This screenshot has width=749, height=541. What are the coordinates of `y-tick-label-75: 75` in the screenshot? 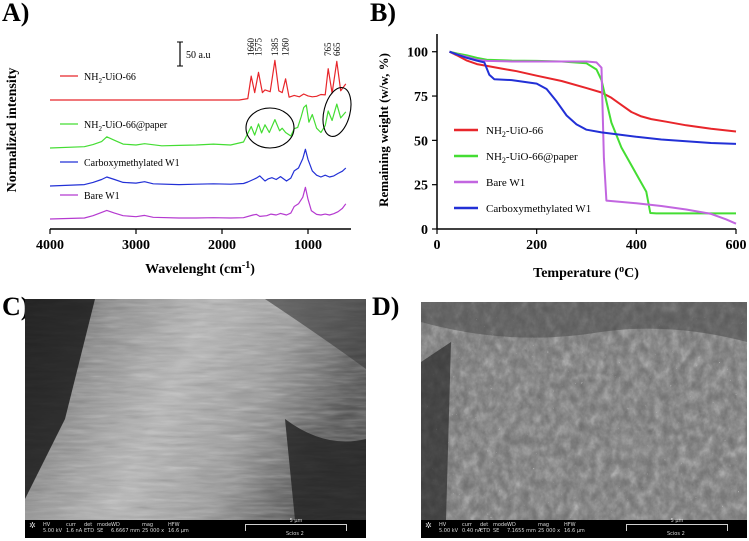 It's located at (421, 97).